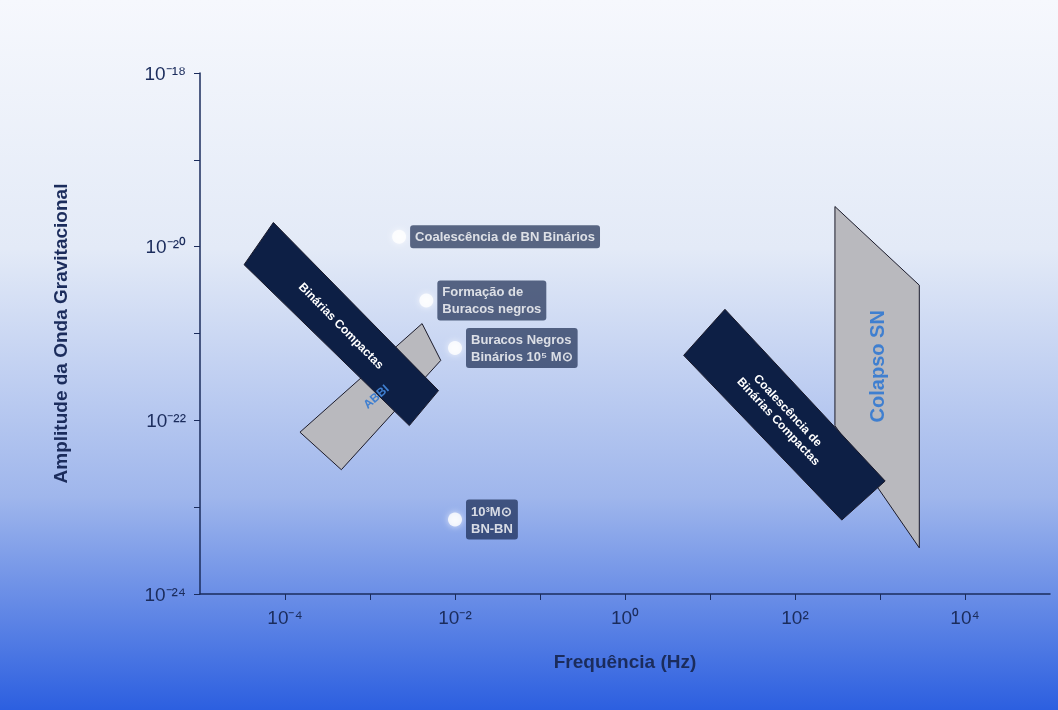 The height and width of the screenshot is (710, 1058). I want to click on x-tick-label: 10⁻⁴, so click(285, 617).